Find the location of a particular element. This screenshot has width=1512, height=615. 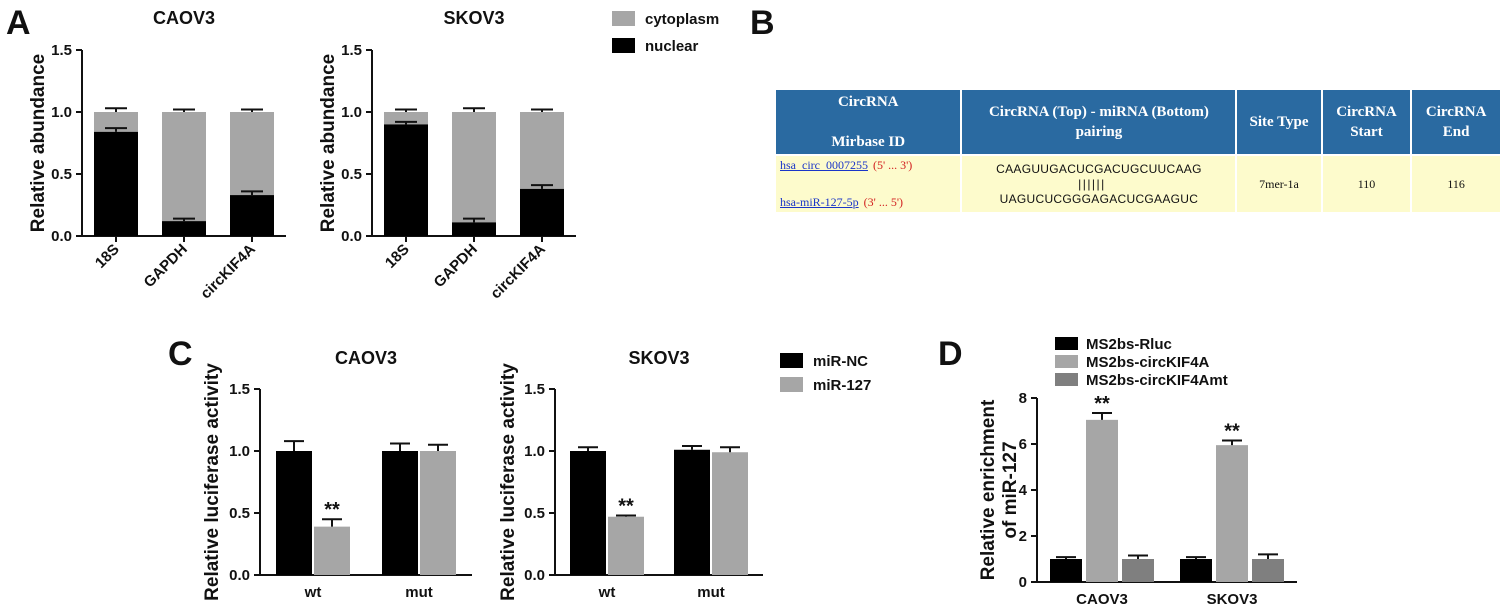

legend-label-nuclear: nuclear is located at coordinates (672, 46).